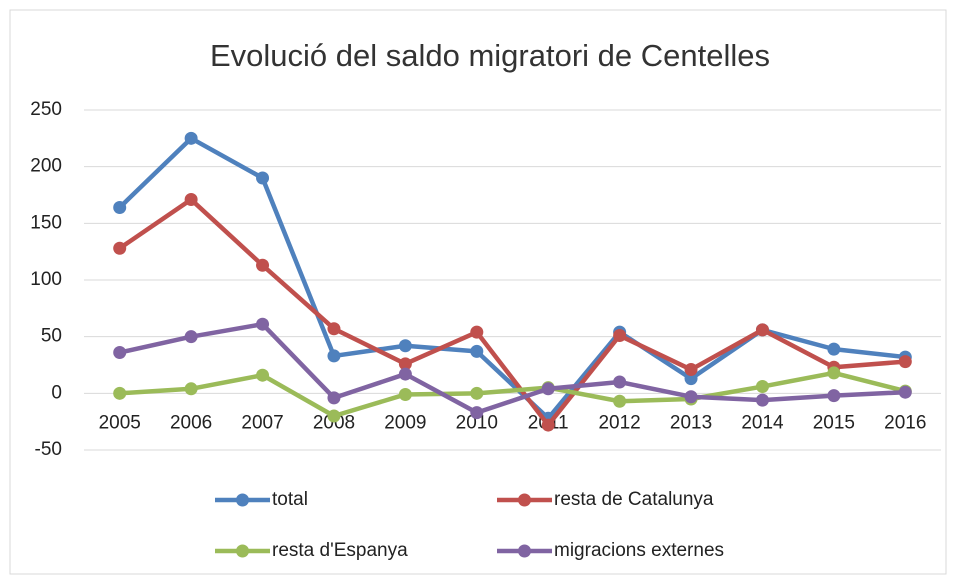 The image size is (955, 581). Describe the element at coordinates (340, 550) in the screenshot. I see `legend-label: resta d'Espanya` at that location.